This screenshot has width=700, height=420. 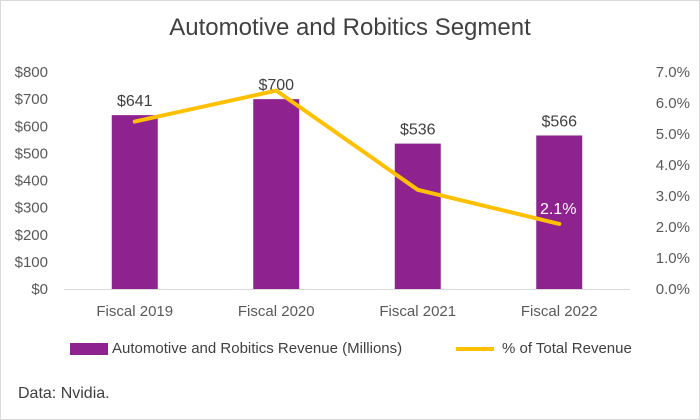 I want to click on legend-label-percent: % of Total Revenue, so click(x=567, y=348).